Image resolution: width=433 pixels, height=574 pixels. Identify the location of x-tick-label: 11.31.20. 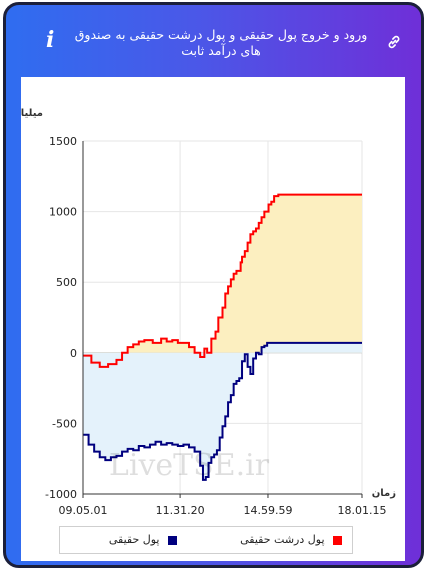
(180, 510).